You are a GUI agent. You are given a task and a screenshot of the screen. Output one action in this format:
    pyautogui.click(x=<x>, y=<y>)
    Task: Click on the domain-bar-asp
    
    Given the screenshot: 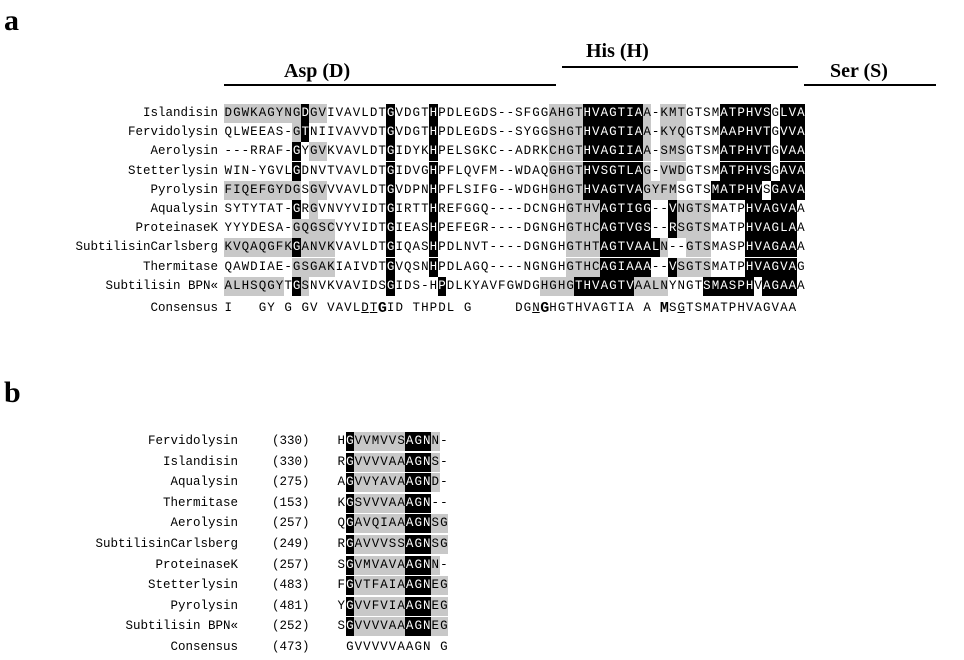 What is the action you would take?
    pyautogui.click(x=390, y=85)
    